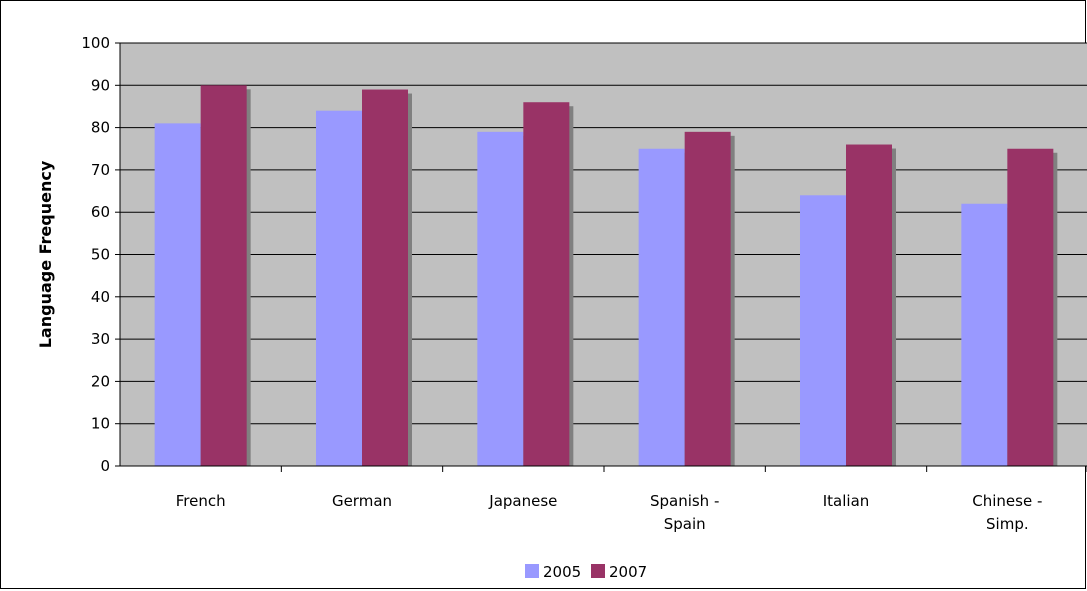  Describe the element at coordinates (684, 512) in the screenshot. I see `x-tick-label: Spanish -Spain` at that location.